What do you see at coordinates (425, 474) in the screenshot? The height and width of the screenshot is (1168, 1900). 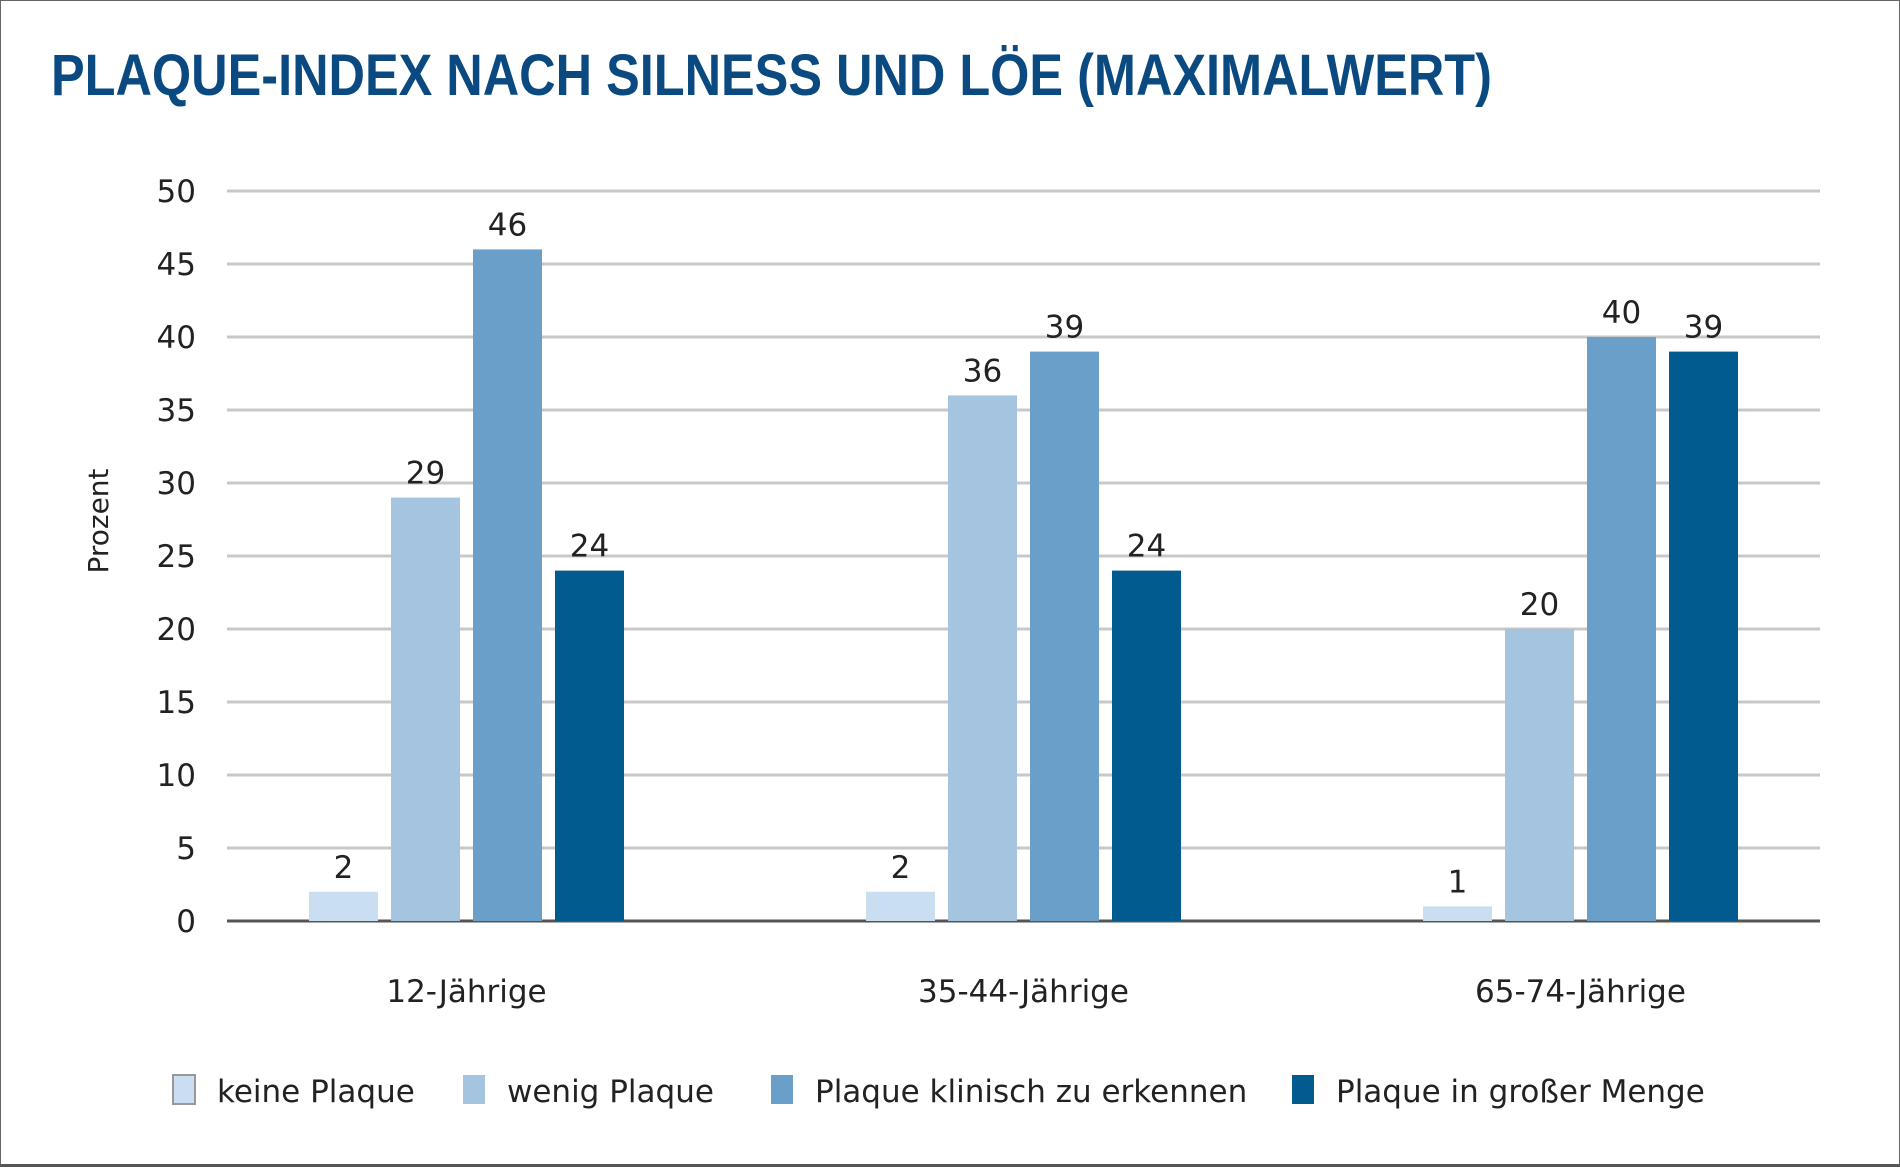 I see `data-label: 29` at bounding box center [425, 474].